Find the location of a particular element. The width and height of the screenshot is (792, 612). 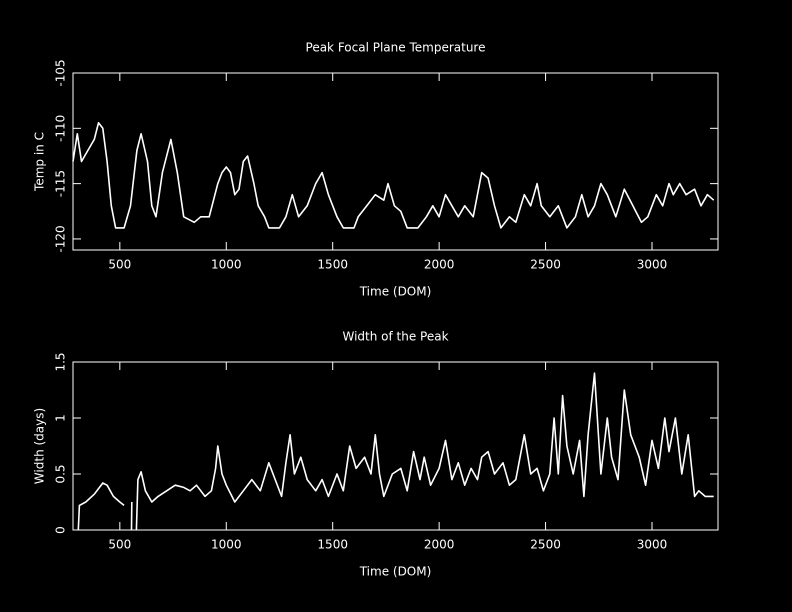

y-tick-label: -105 is located at coordinates (61, 72).